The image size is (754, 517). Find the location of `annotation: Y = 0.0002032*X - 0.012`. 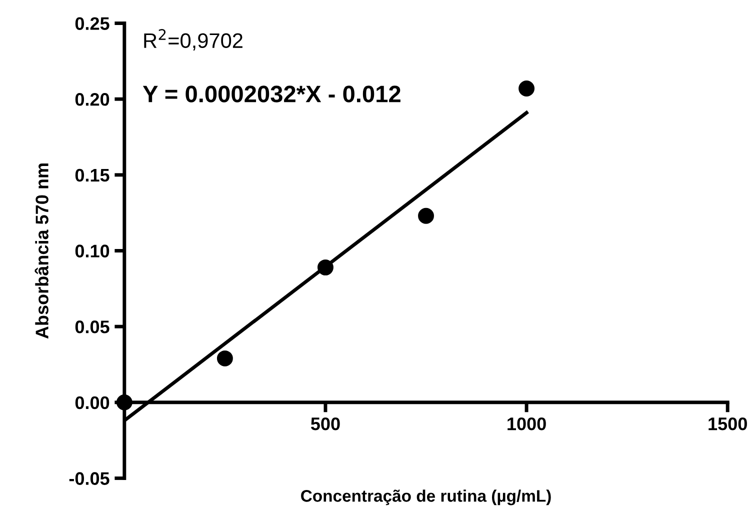

annotation: Y = 0.0002032*X - 0.012 is located at coordinates (271, 94).